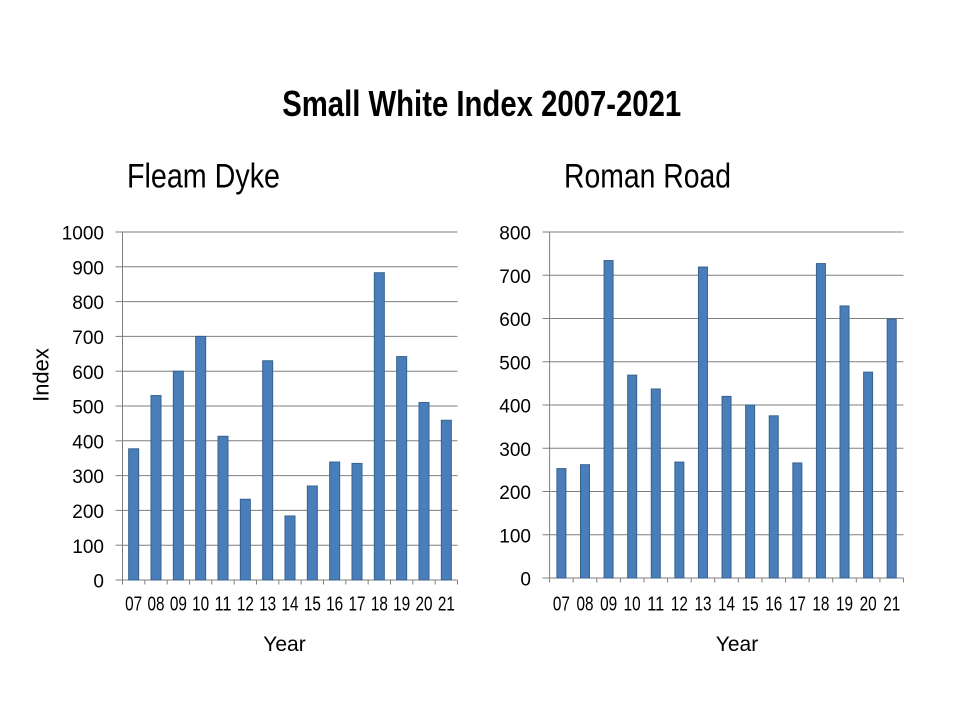  What do you see at coordinates (203, 177) in the screenshot?
I see `svg-text: Fleam Dyke` at bounding box center [203, 177].